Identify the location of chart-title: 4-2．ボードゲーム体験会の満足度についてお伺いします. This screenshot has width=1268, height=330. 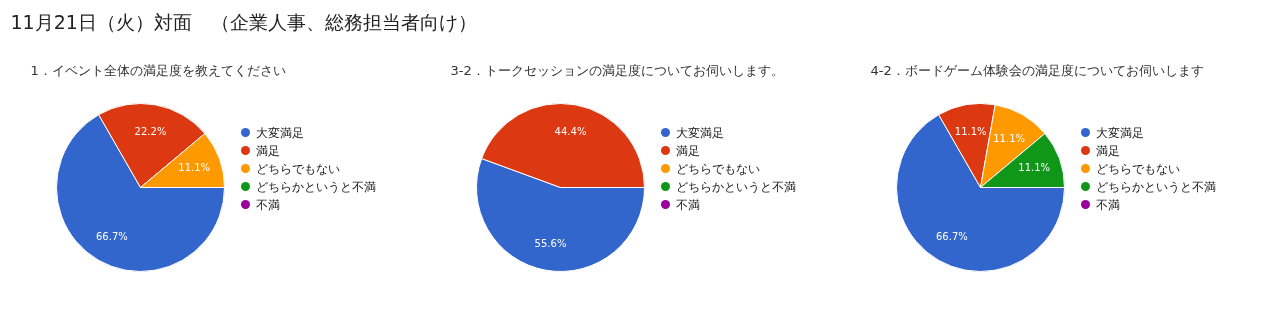
(1037, 70).